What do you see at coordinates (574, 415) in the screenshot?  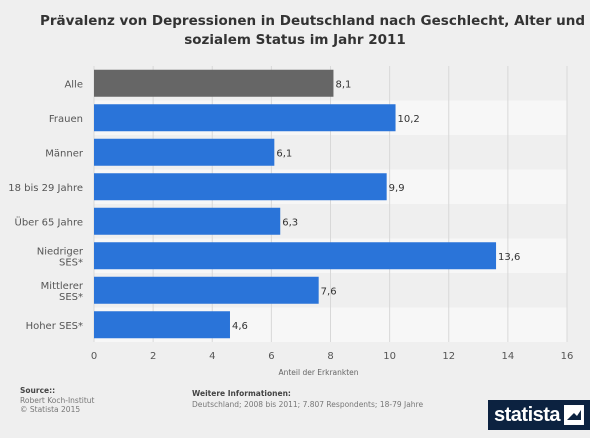 I see `statista-logo-icon` at bounding box center [574, 415].